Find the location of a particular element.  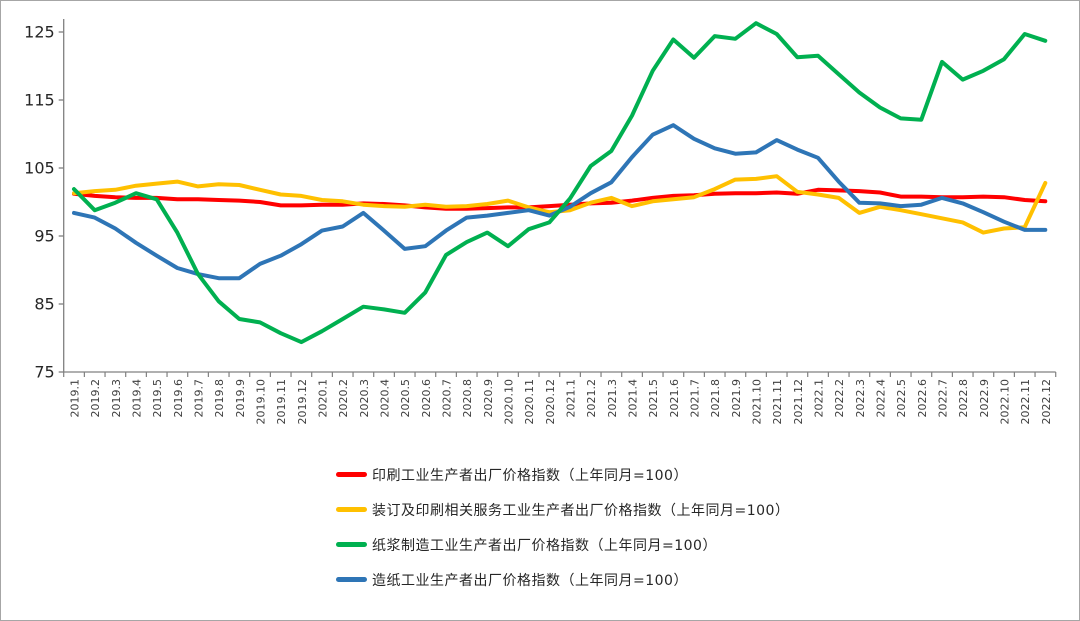

x-axis-label: 2020.4 is located at coordinates (385, 398).